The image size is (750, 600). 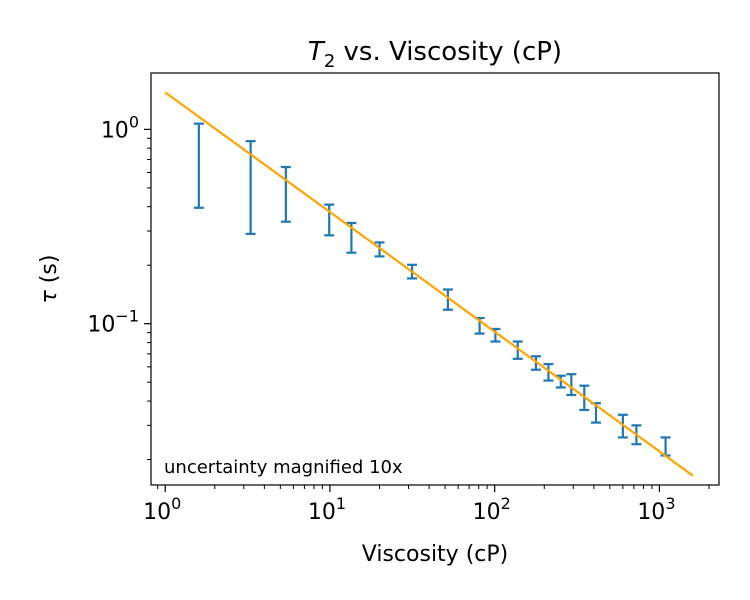 I want to click on x-axis: 10⁰ 10¹ 10² 10³, so click(x=426, y=505).